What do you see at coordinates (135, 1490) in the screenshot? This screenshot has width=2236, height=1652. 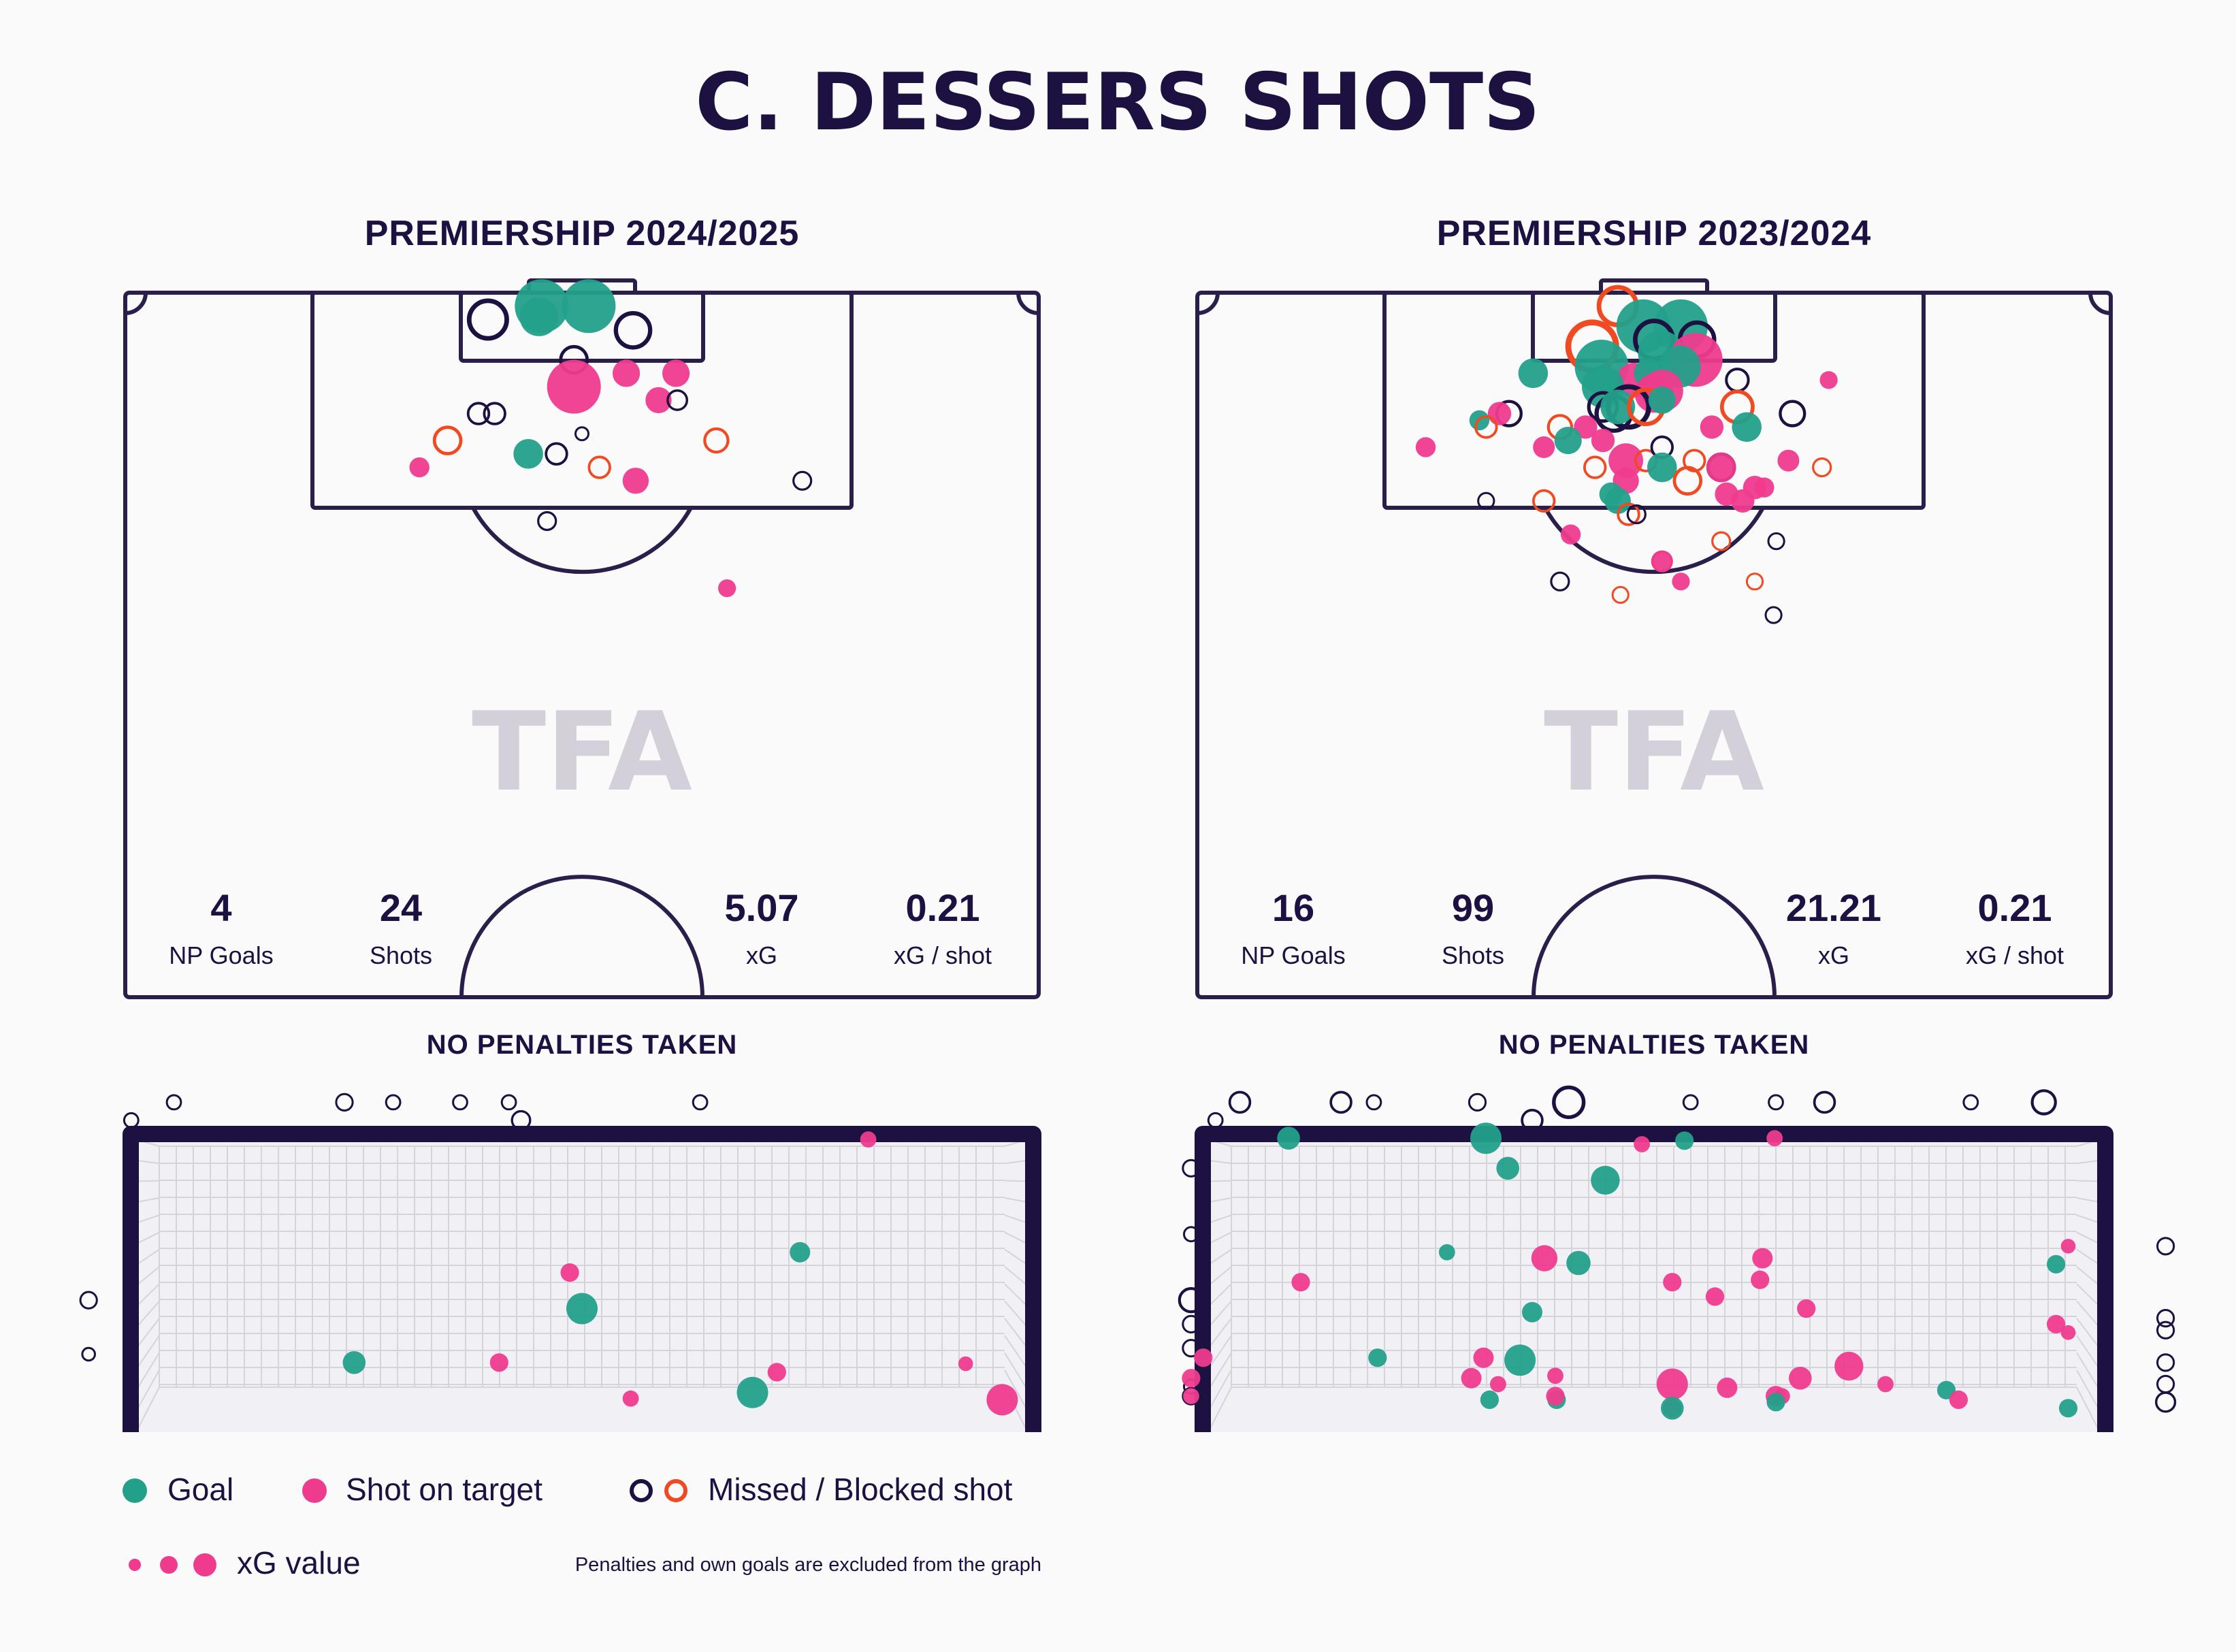 I see `goal-marker` at bounding box center [135, 1490].